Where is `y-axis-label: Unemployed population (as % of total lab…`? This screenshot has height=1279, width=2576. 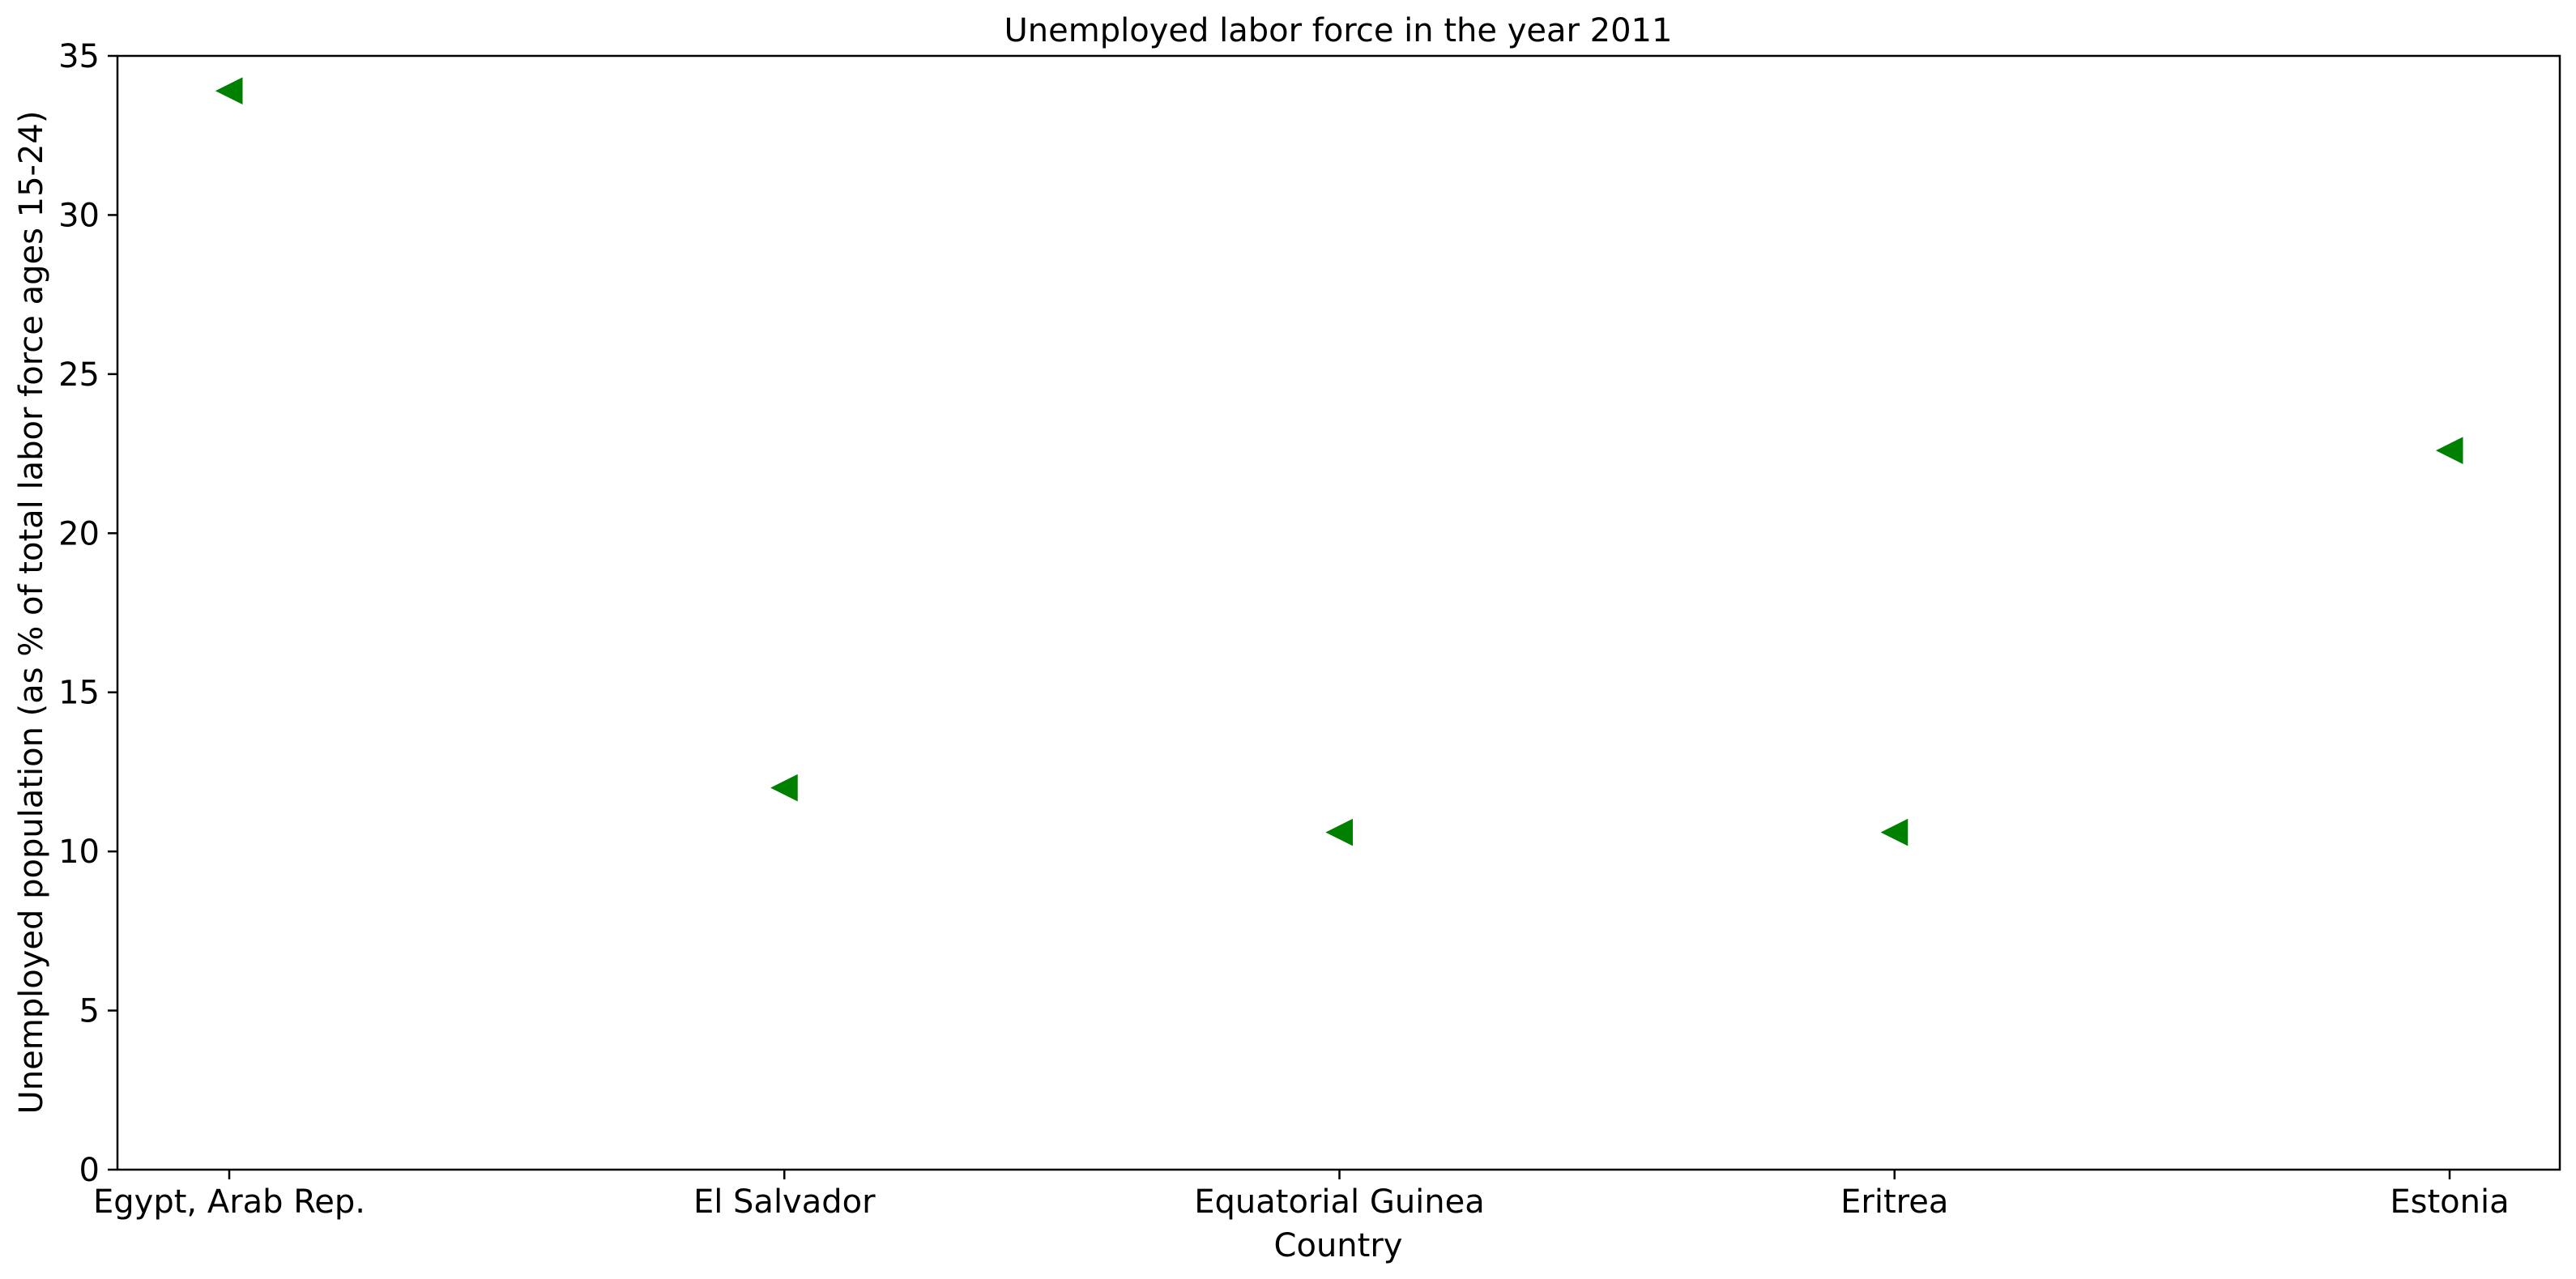 y-axis-label: Unemployed population (as % of total lab… is located at coordinates (31, 613).